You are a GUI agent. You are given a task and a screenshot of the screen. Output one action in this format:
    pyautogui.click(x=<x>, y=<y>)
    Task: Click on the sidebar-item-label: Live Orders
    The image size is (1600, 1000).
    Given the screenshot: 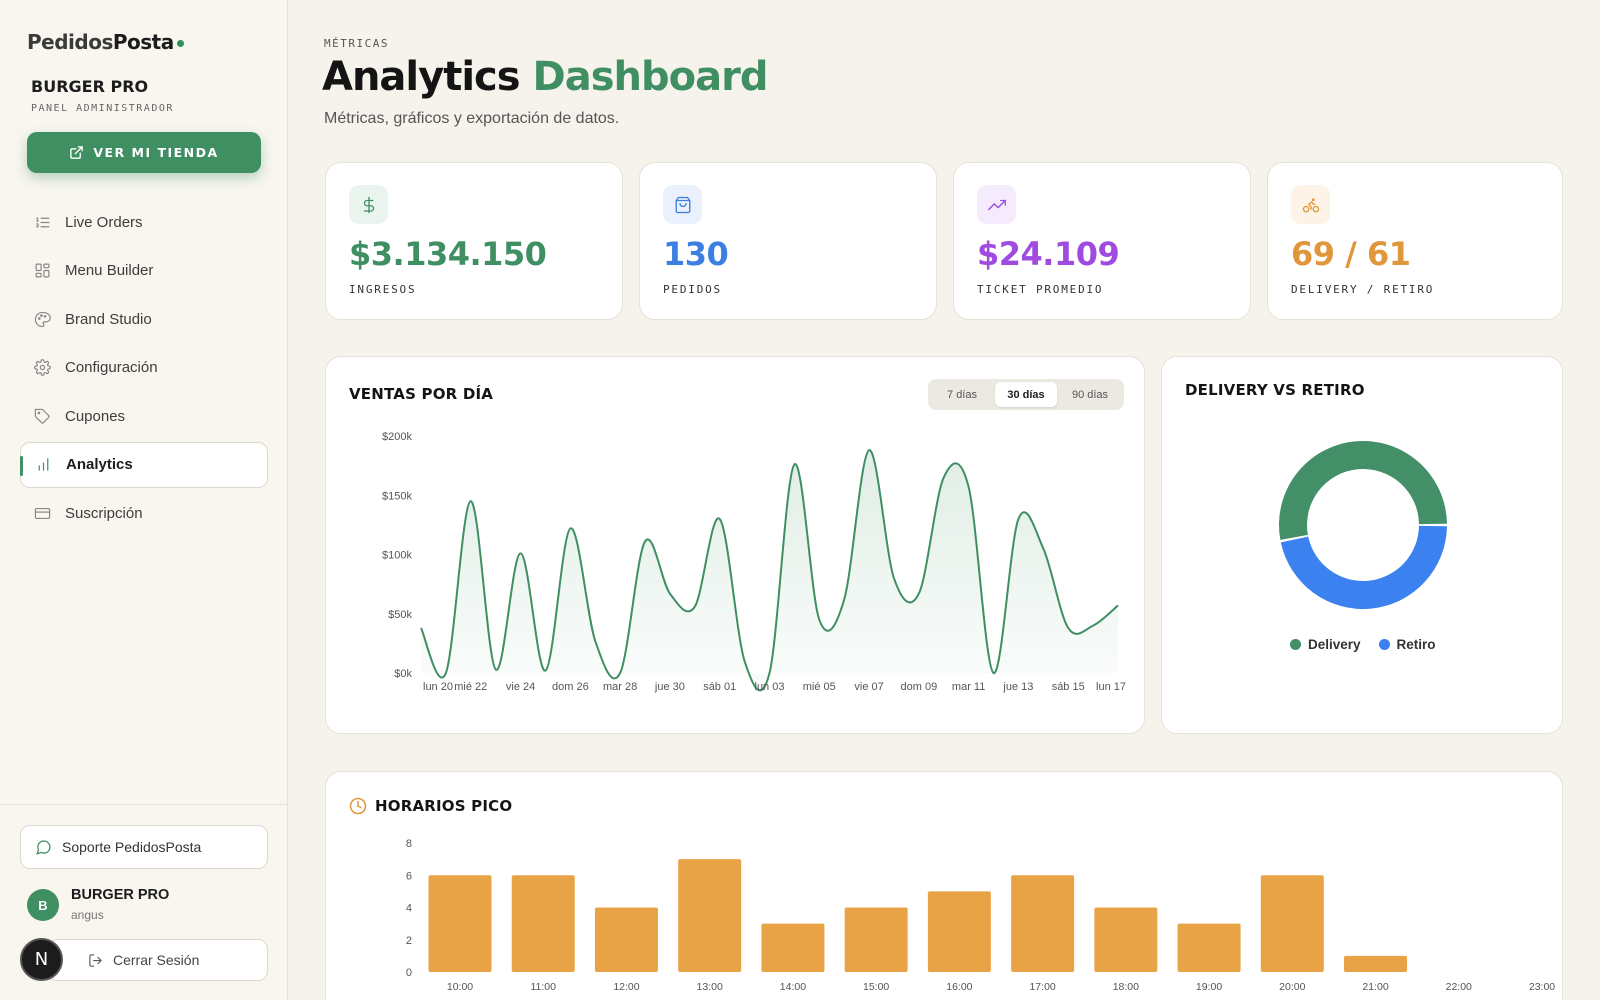 What is the action you would take?
    pyautogui.click(x=104, y=222)
    